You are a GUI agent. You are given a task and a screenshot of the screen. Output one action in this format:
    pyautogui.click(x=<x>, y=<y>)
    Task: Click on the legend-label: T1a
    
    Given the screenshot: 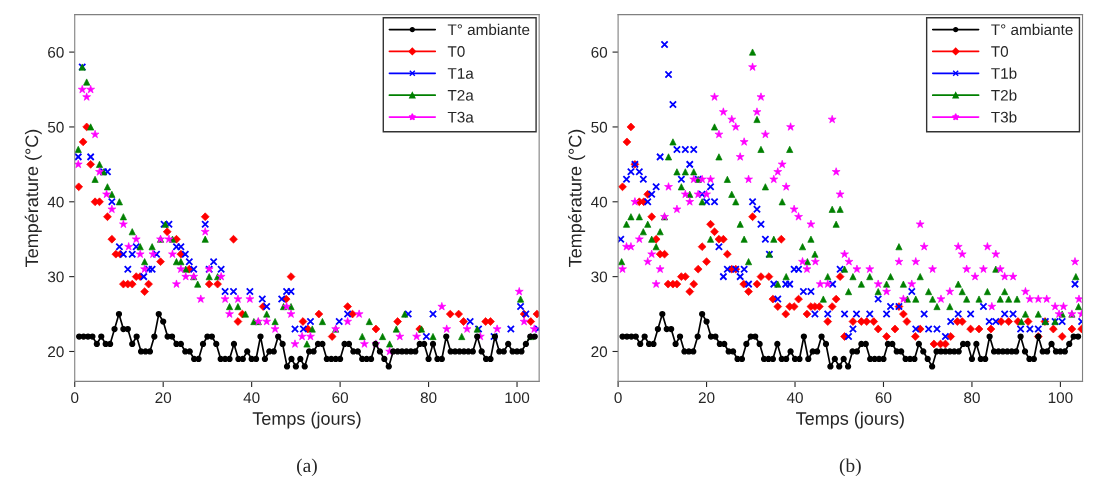 What is the action you would take?
    pyautogui.click(x=460, y=73)
    